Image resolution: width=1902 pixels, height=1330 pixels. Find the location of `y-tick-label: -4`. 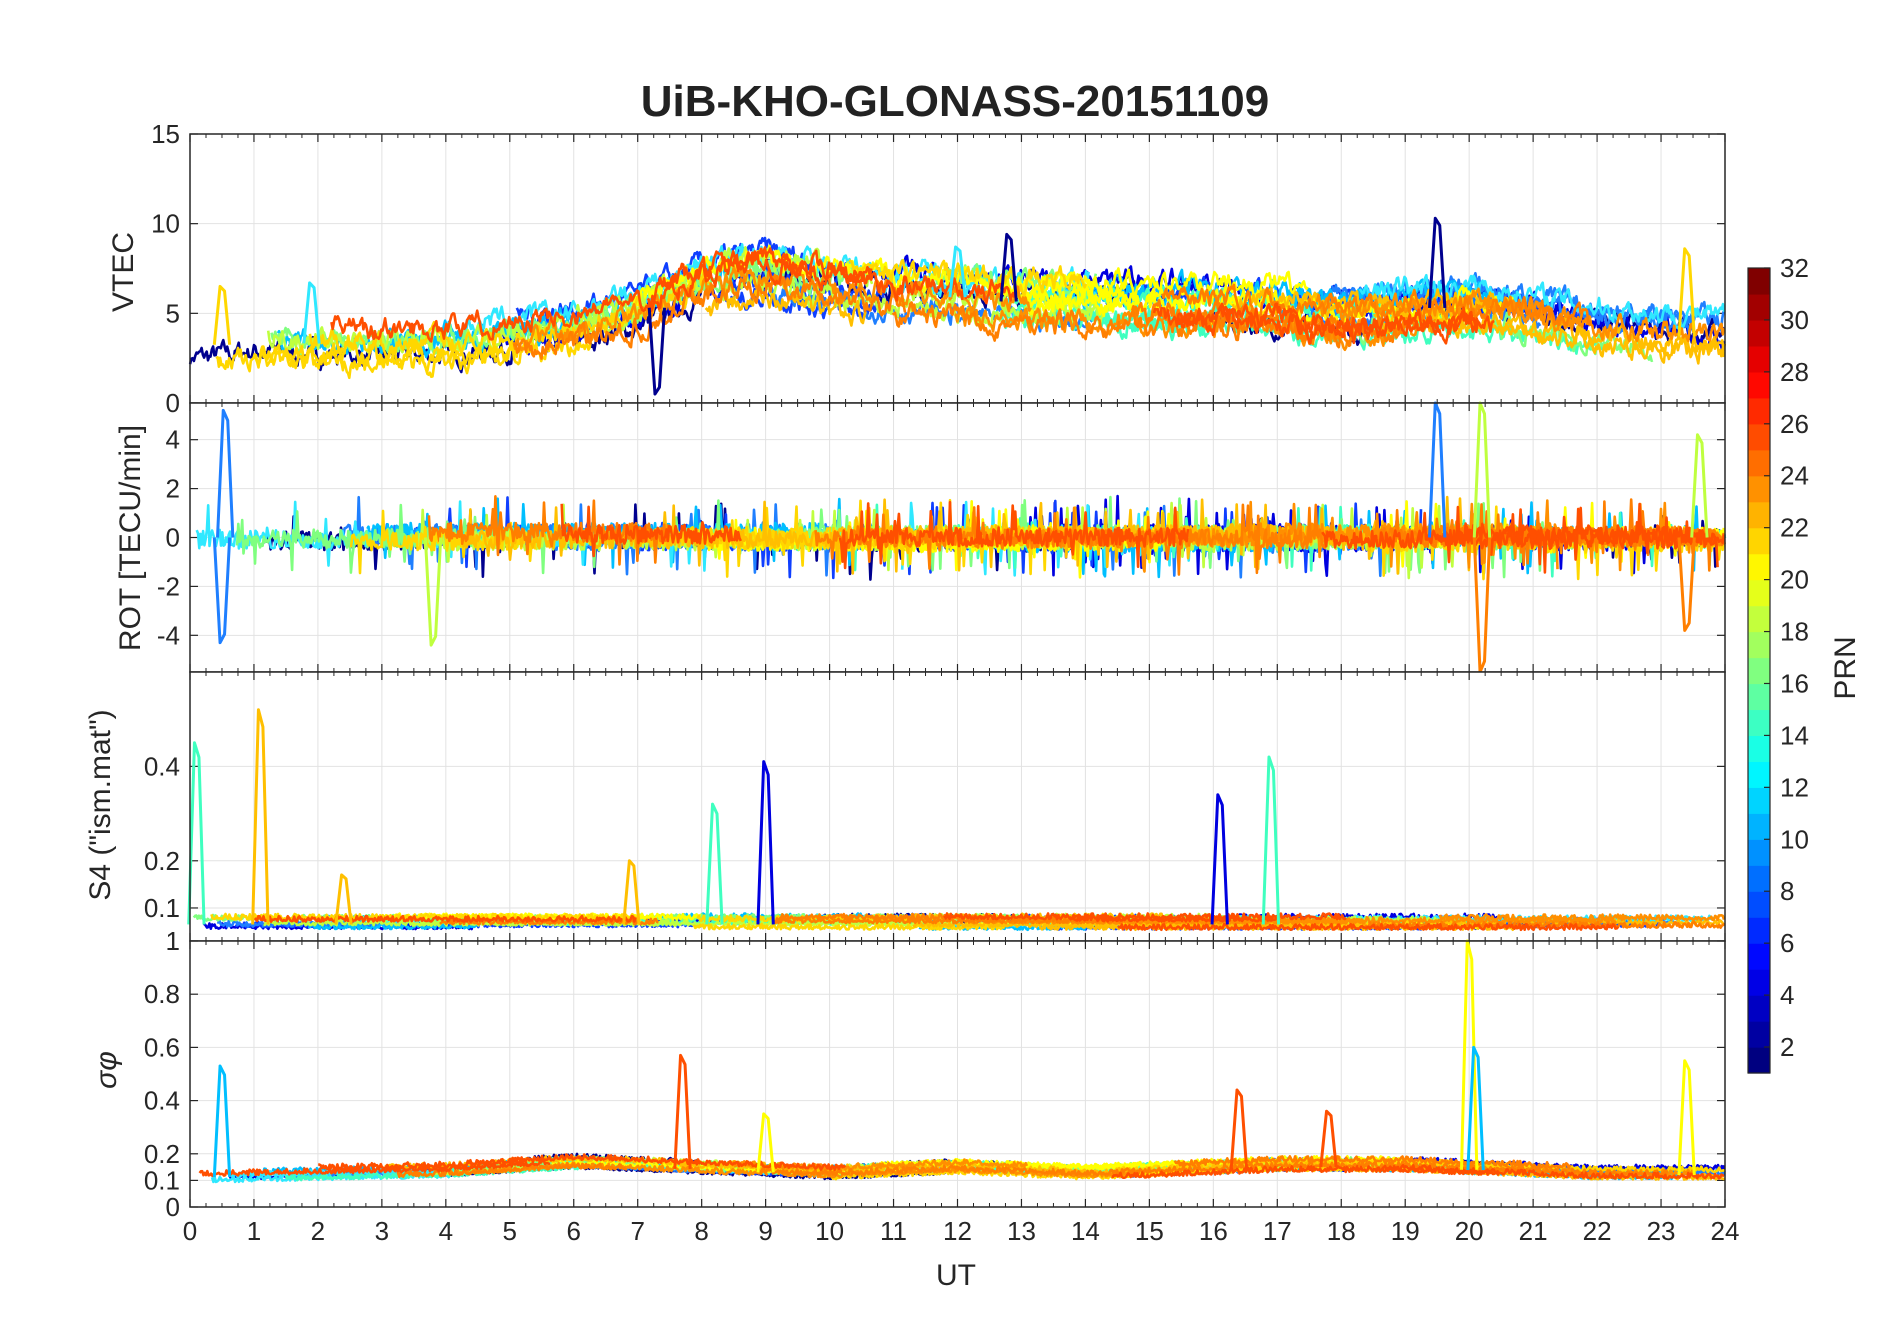

y-tick-label: -4 is located at coordinates (168, 635).